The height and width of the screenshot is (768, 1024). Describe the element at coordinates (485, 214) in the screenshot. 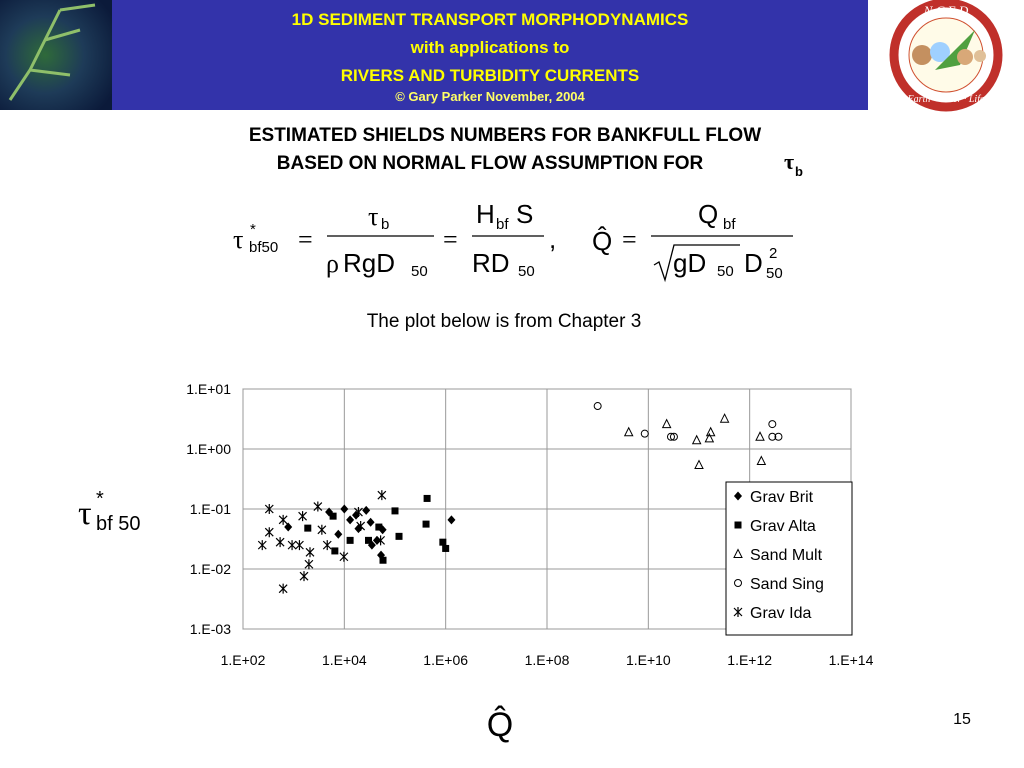

I see `eq-text: H` at that location.